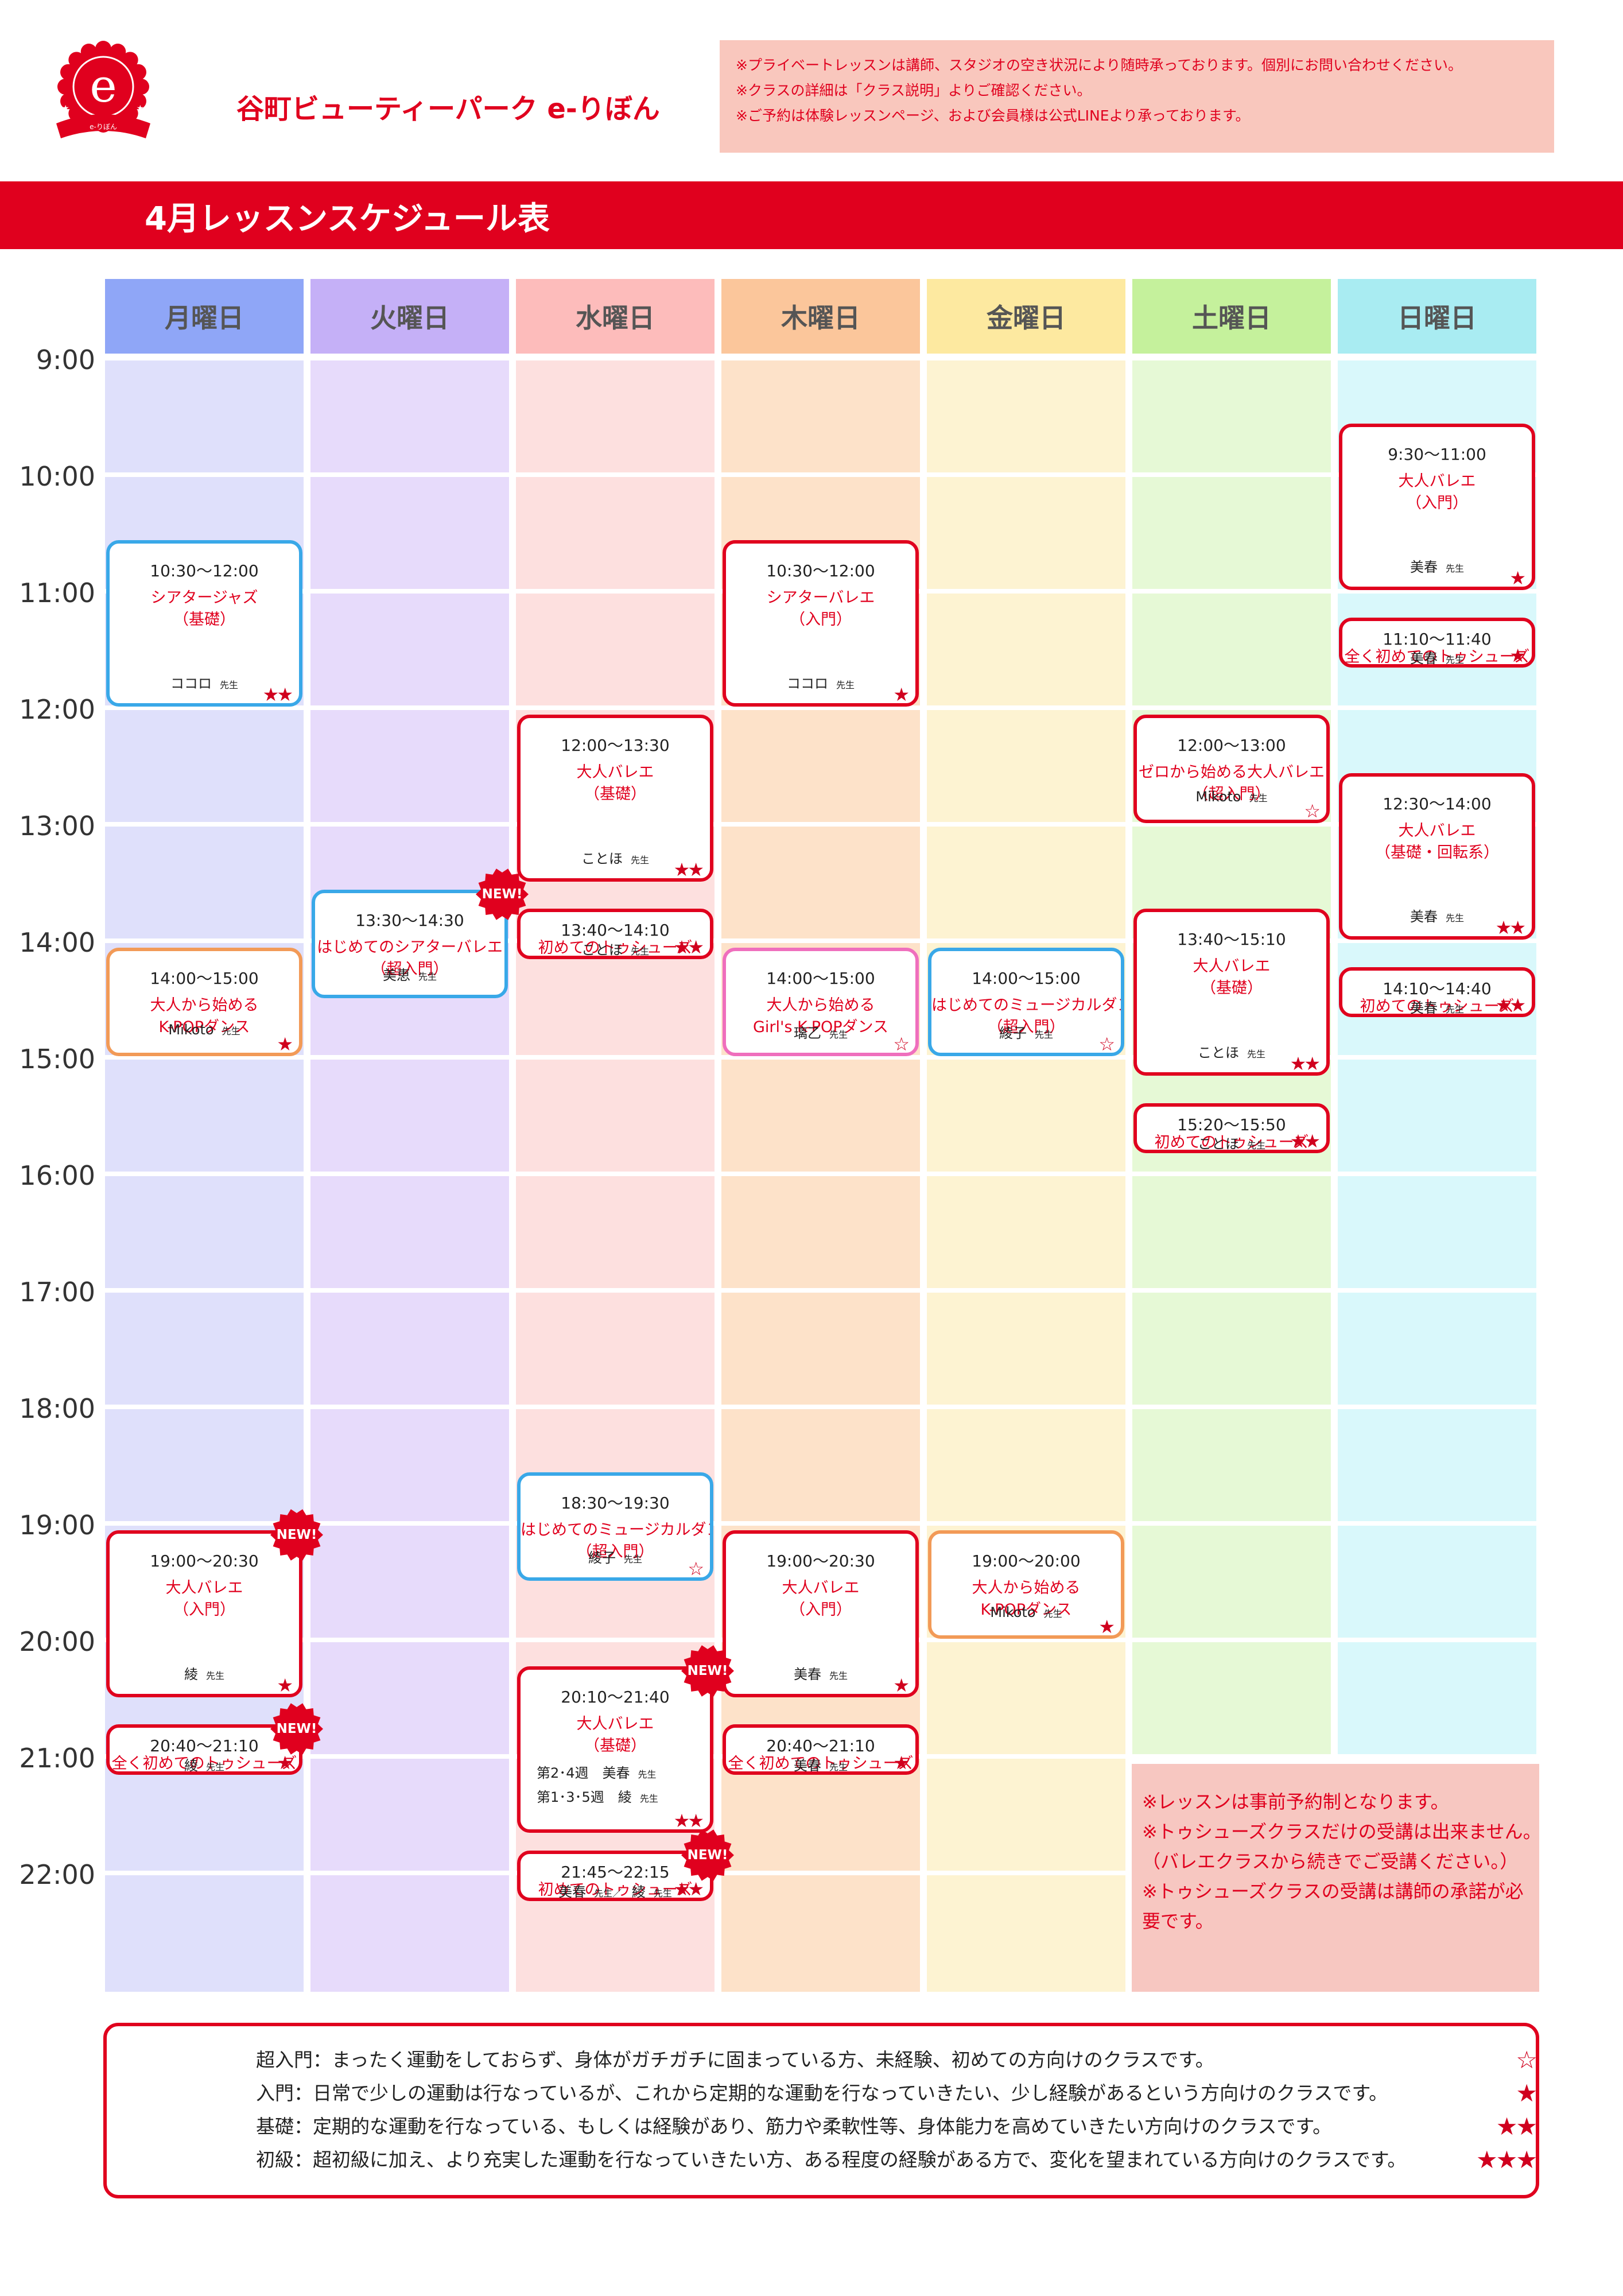 Image resolution: width=1623 pixels, height=2296 pixels. What do you see at coordinates (57, 592) in the screenshot?
I see `hour-label: 11:00` at bounding box center [57, 592].